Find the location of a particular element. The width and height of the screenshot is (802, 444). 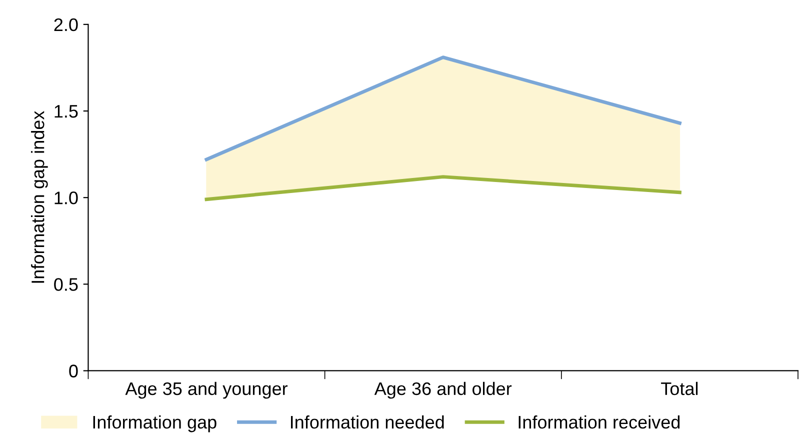

legend-label: Information needed is located at coordinates (367, 422).